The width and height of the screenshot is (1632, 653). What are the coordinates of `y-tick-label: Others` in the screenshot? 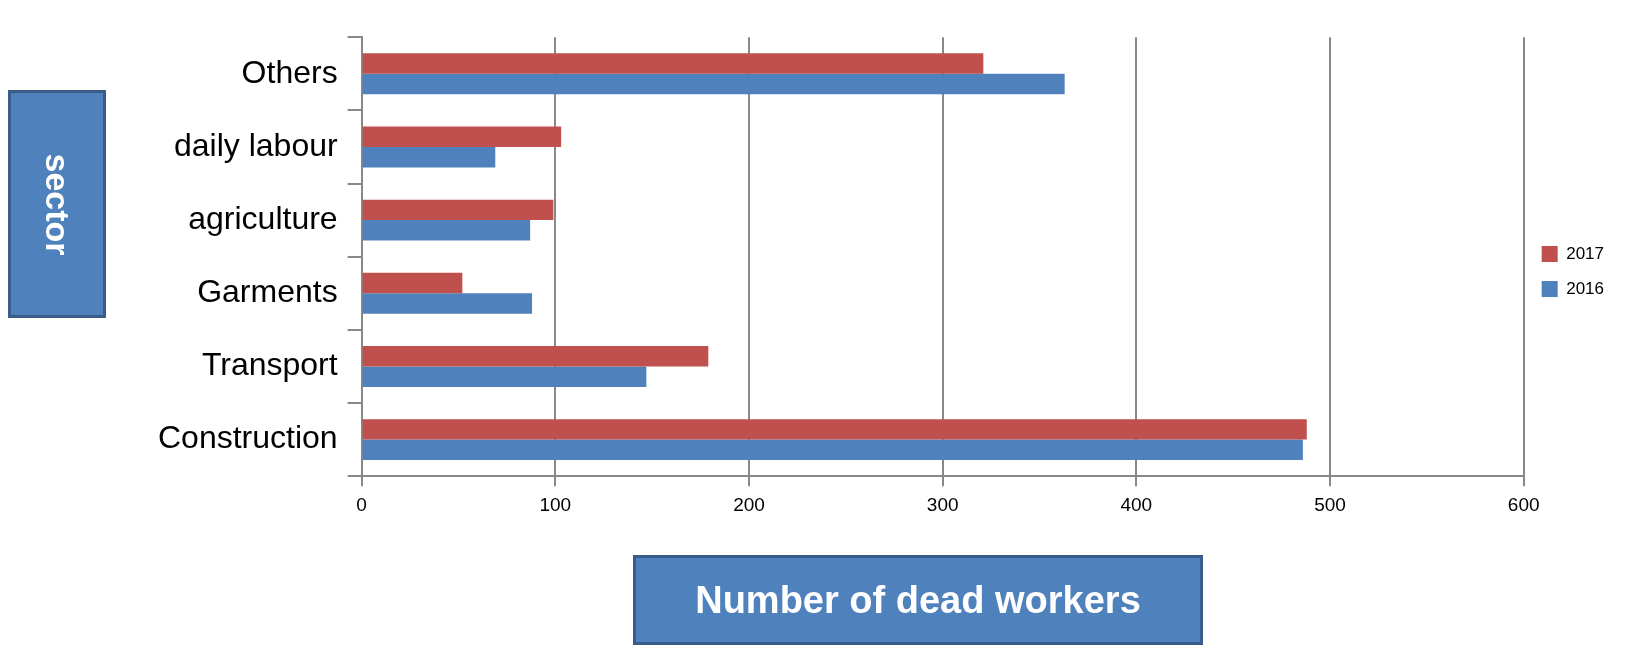 It's located at (289, 71).